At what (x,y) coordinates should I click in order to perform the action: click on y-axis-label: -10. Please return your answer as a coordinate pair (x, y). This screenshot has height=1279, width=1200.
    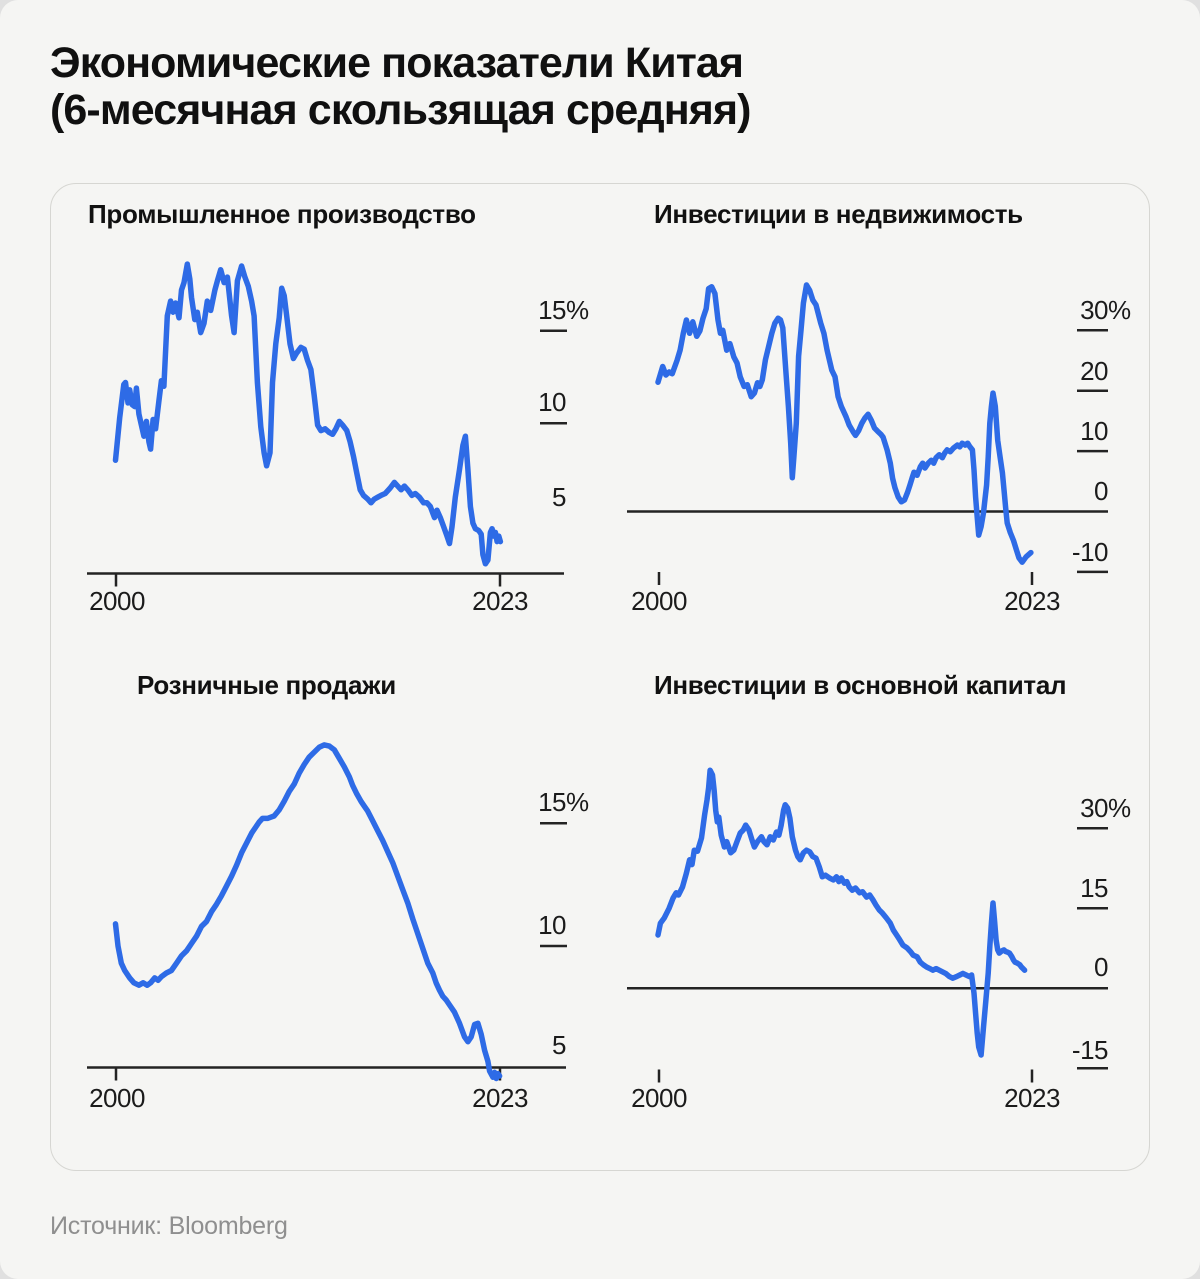
    Looking at the image, I should click on (1090, 552).